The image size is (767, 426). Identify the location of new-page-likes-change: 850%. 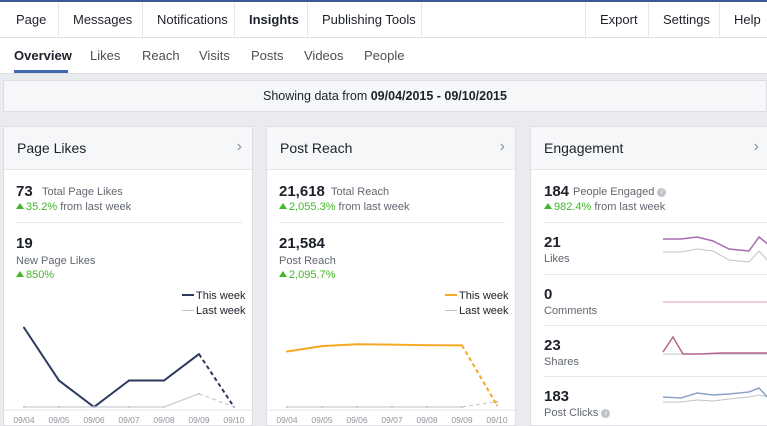
(35, 275).